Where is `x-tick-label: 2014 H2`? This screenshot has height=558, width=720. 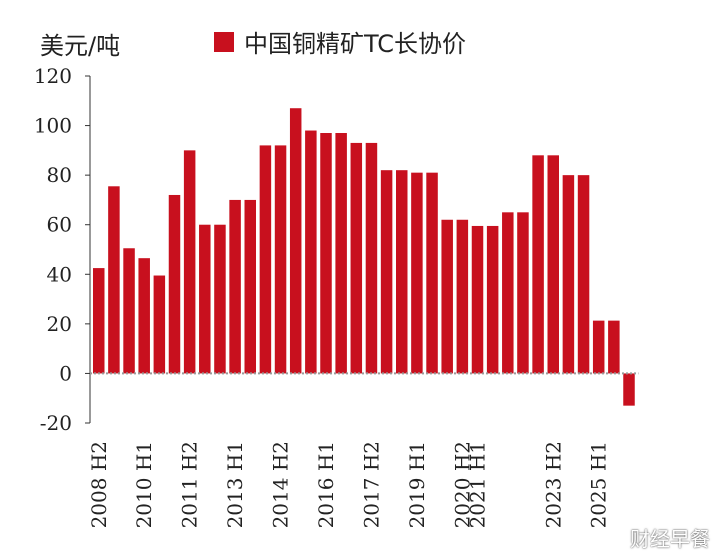 x-tick-label: 2014 H2 is located at coordinates (281, 484).